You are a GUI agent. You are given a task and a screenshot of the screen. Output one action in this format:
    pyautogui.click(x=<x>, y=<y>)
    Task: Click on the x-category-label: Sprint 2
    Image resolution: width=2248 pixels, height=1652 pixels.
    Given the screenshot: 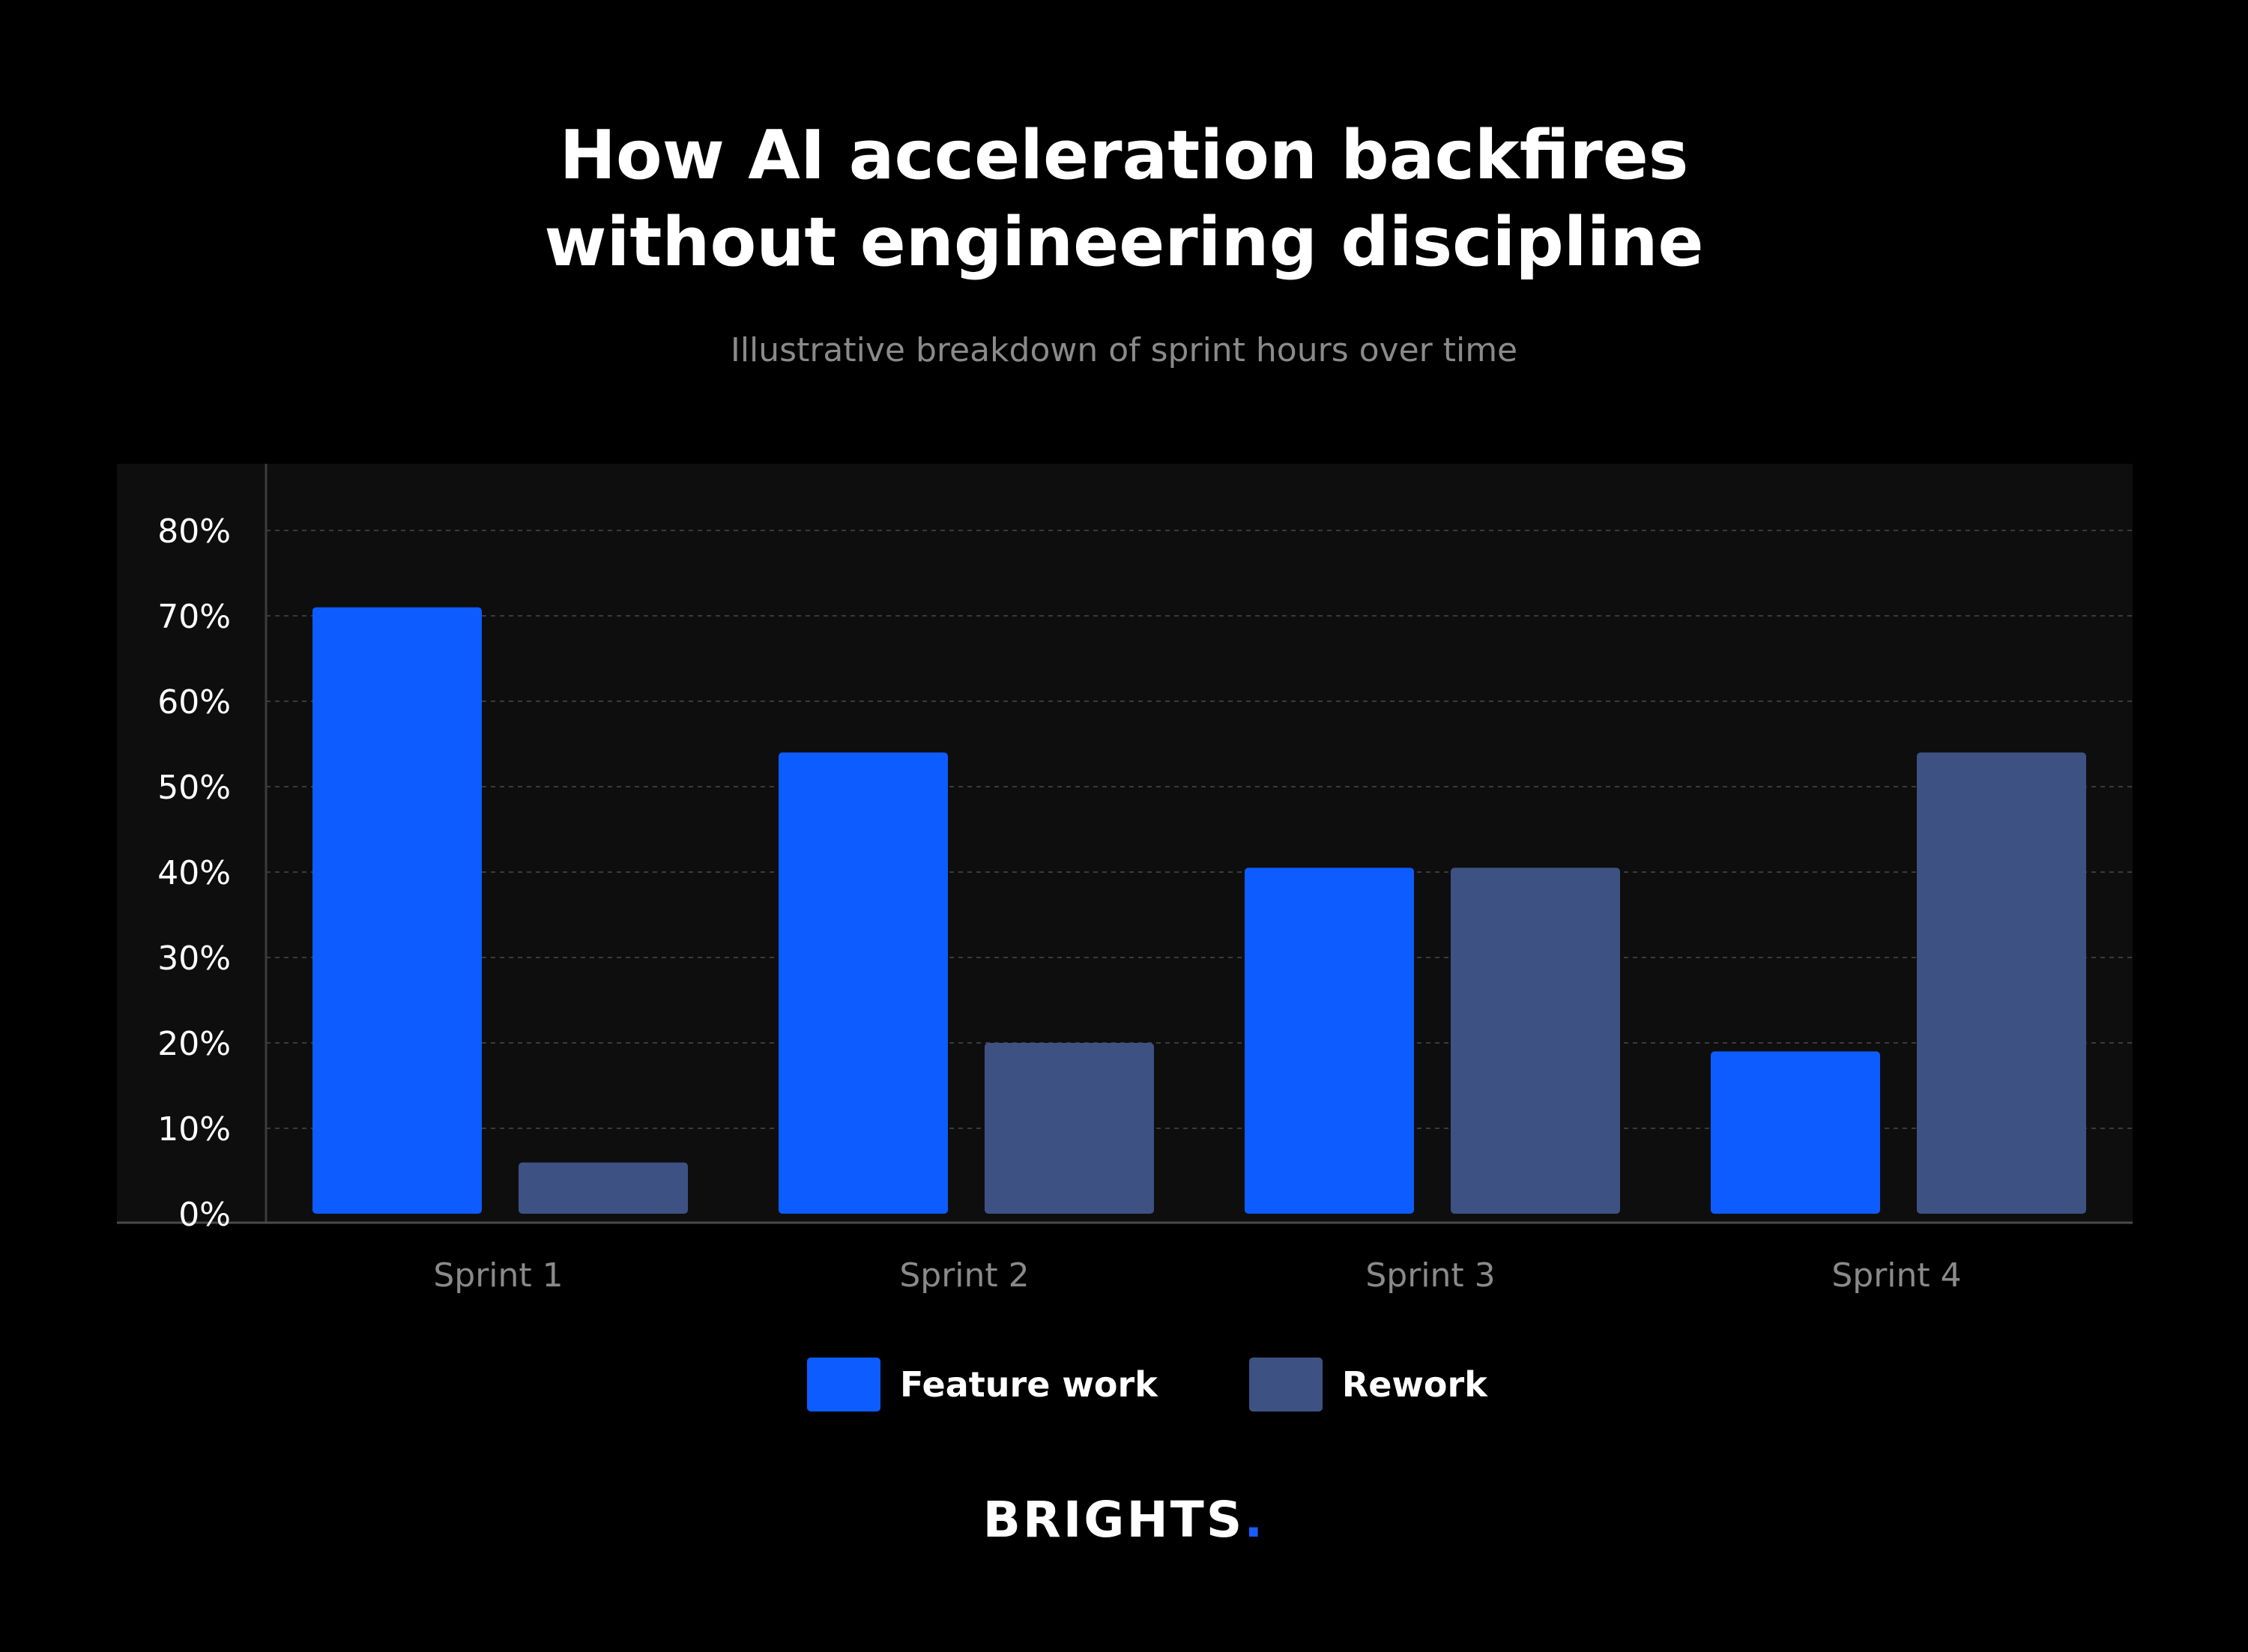 What is the action you would take?
    pyautogui.click(x=964, y=1275)
    